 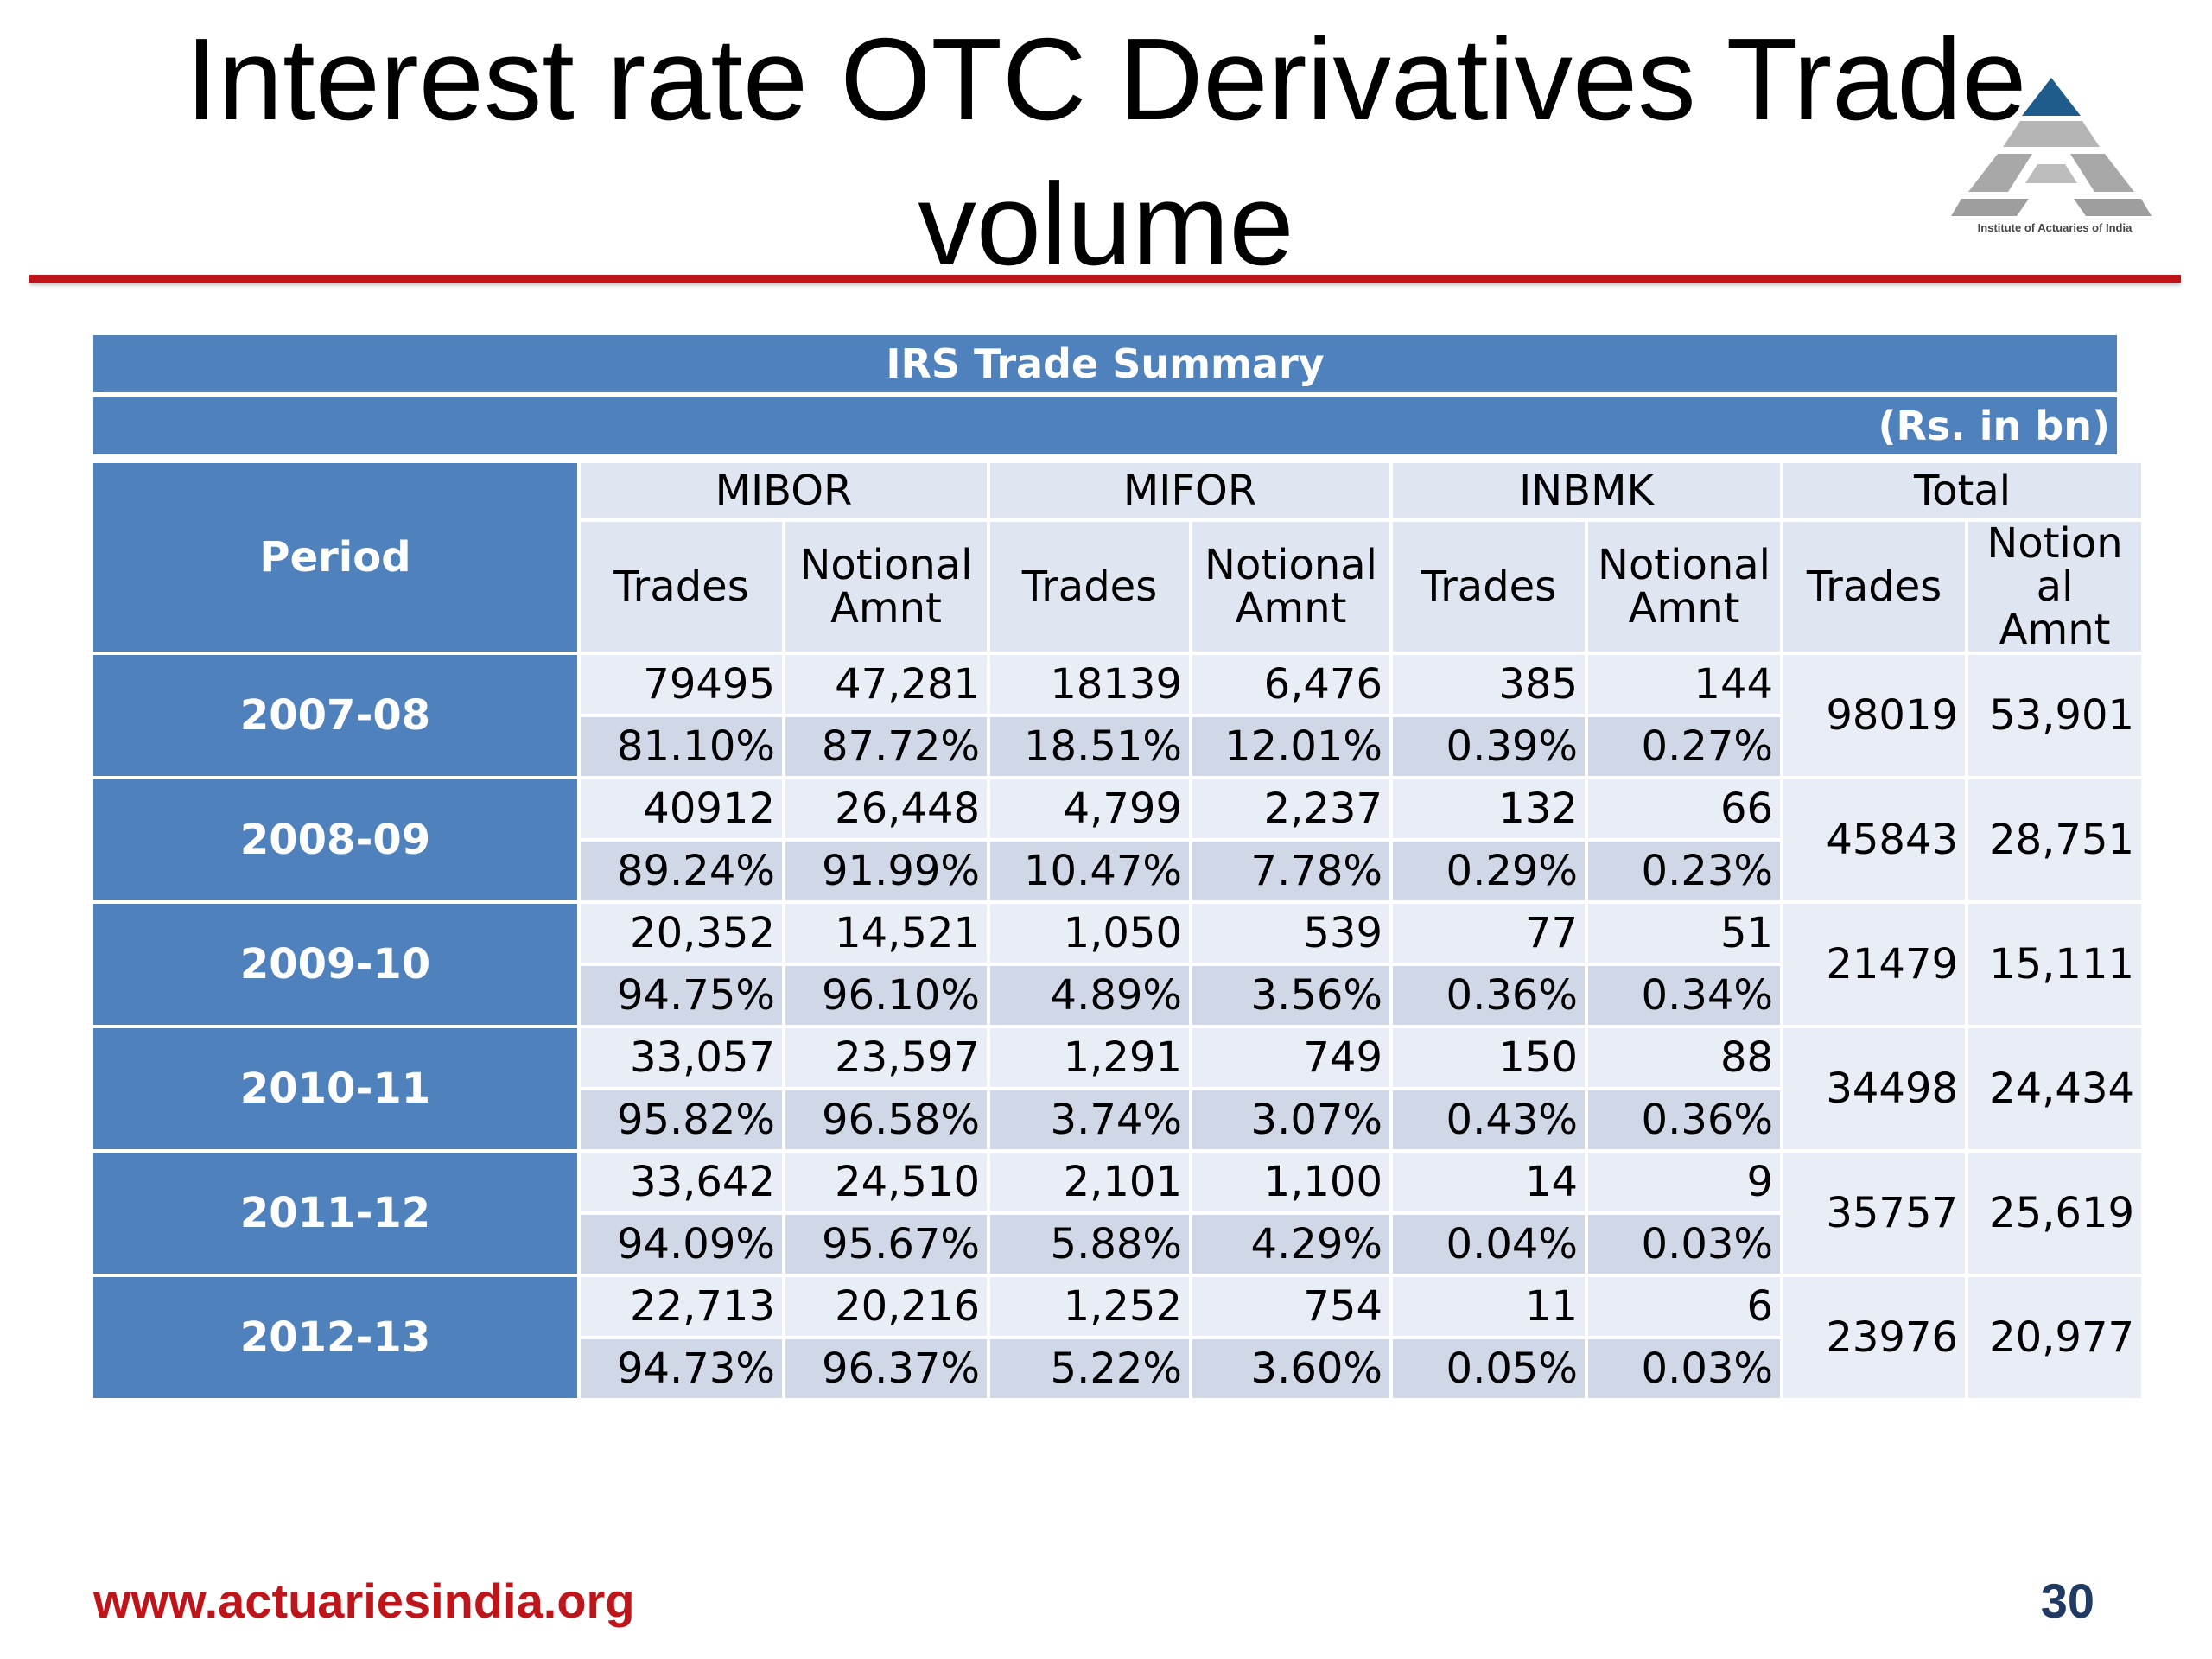 What do you see at coordinates (2067, 1600) in the screenshot?
I see `page-number: 30` at bounding box center [2067, 1600].